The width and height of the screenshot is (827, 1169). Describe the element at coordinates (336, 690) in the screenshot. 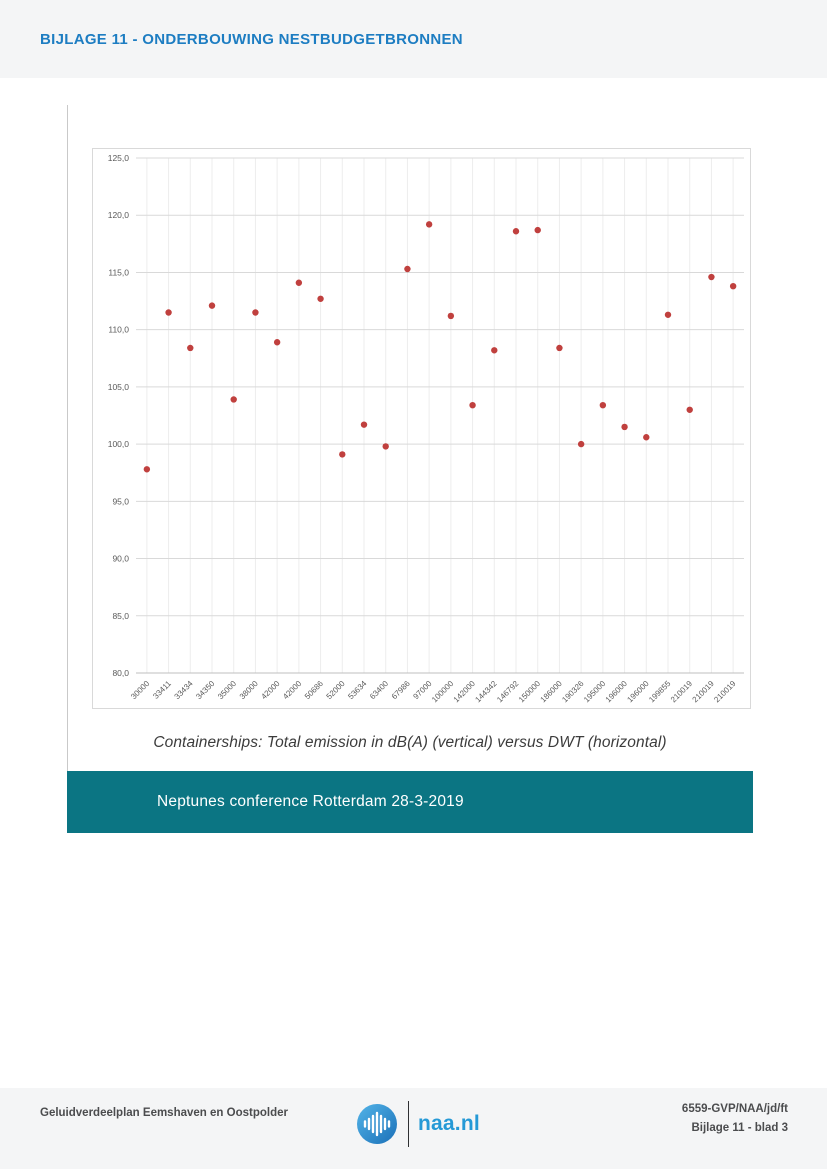

I see `svg-text: 52000` at that location.